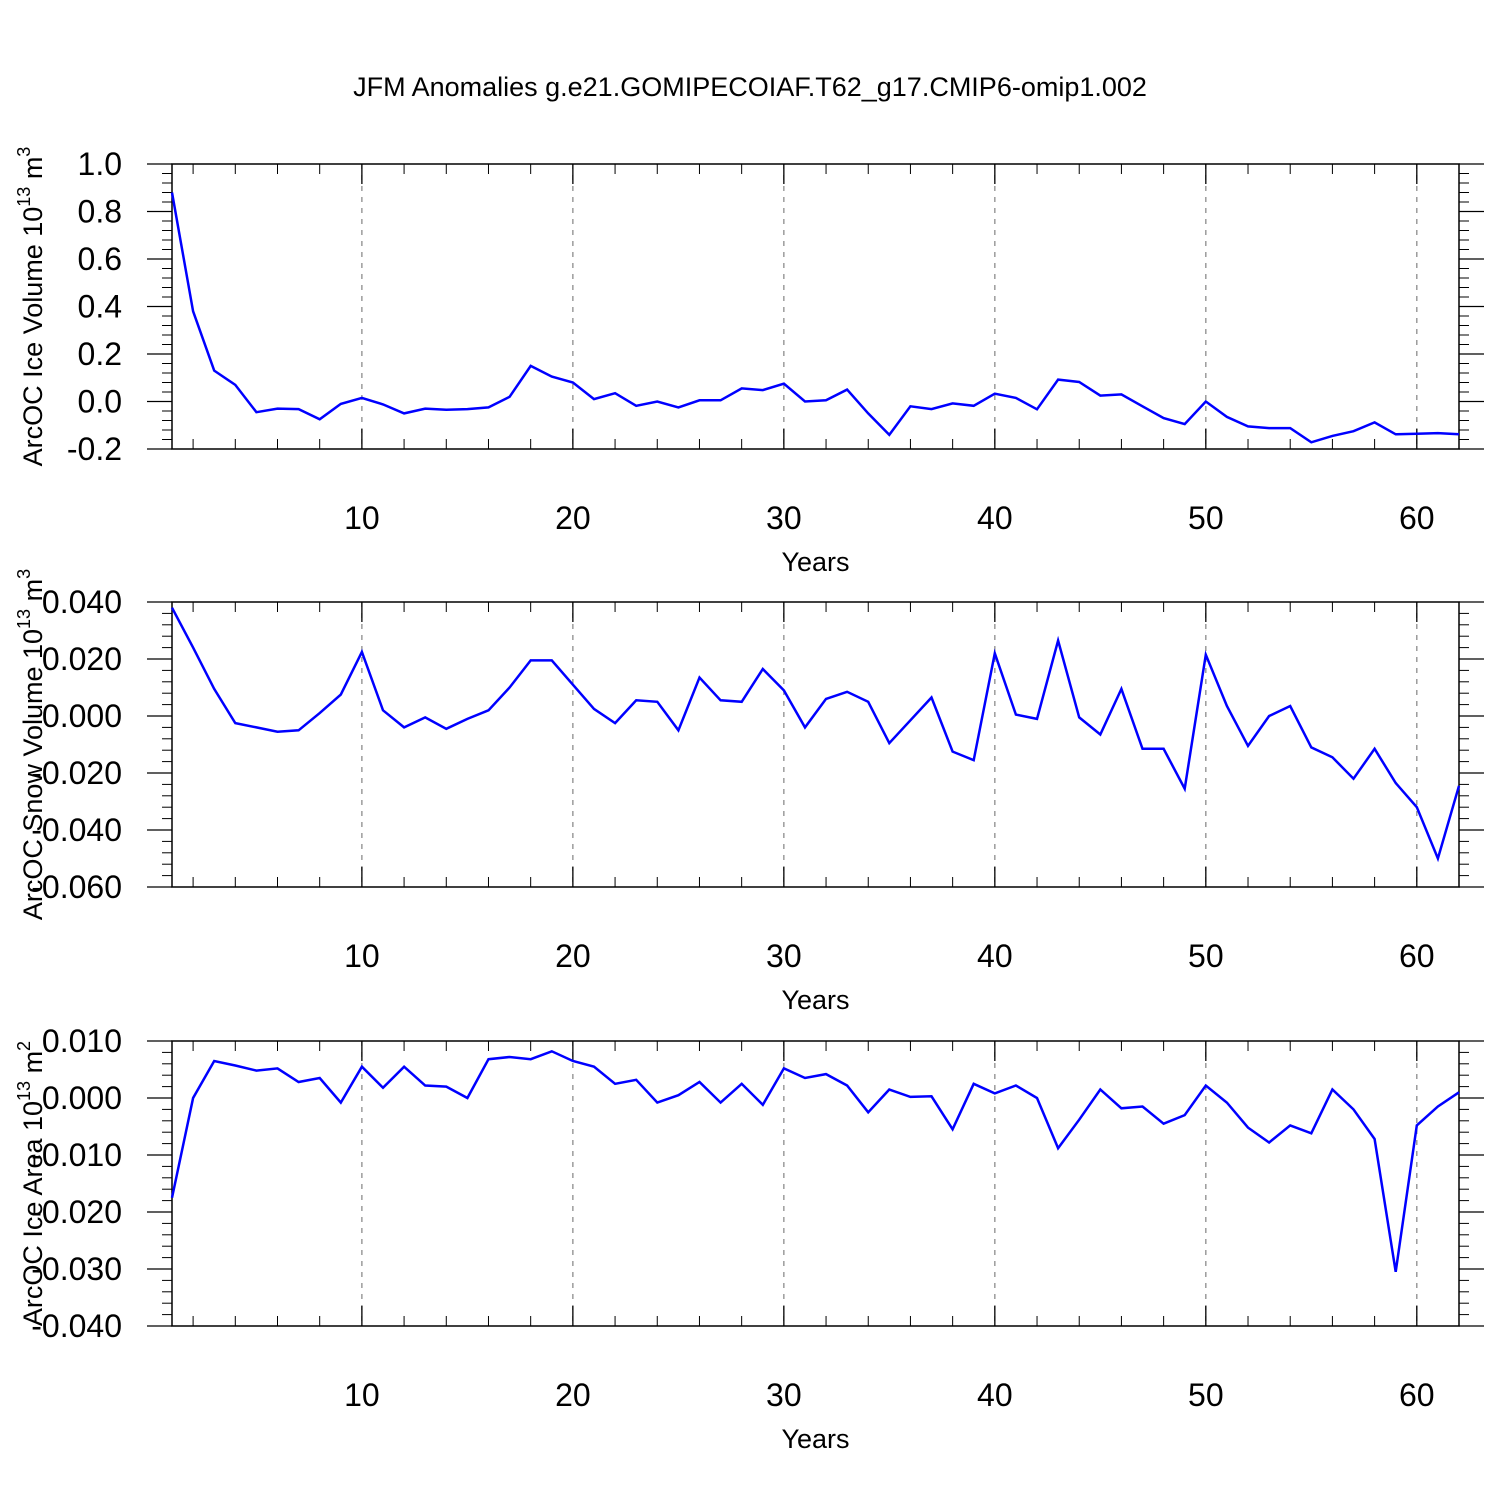 Image resolution: width=1500 pixels, height=1500 pixels. I want to click on y-tick-label: 0.0, so click(100, 402).